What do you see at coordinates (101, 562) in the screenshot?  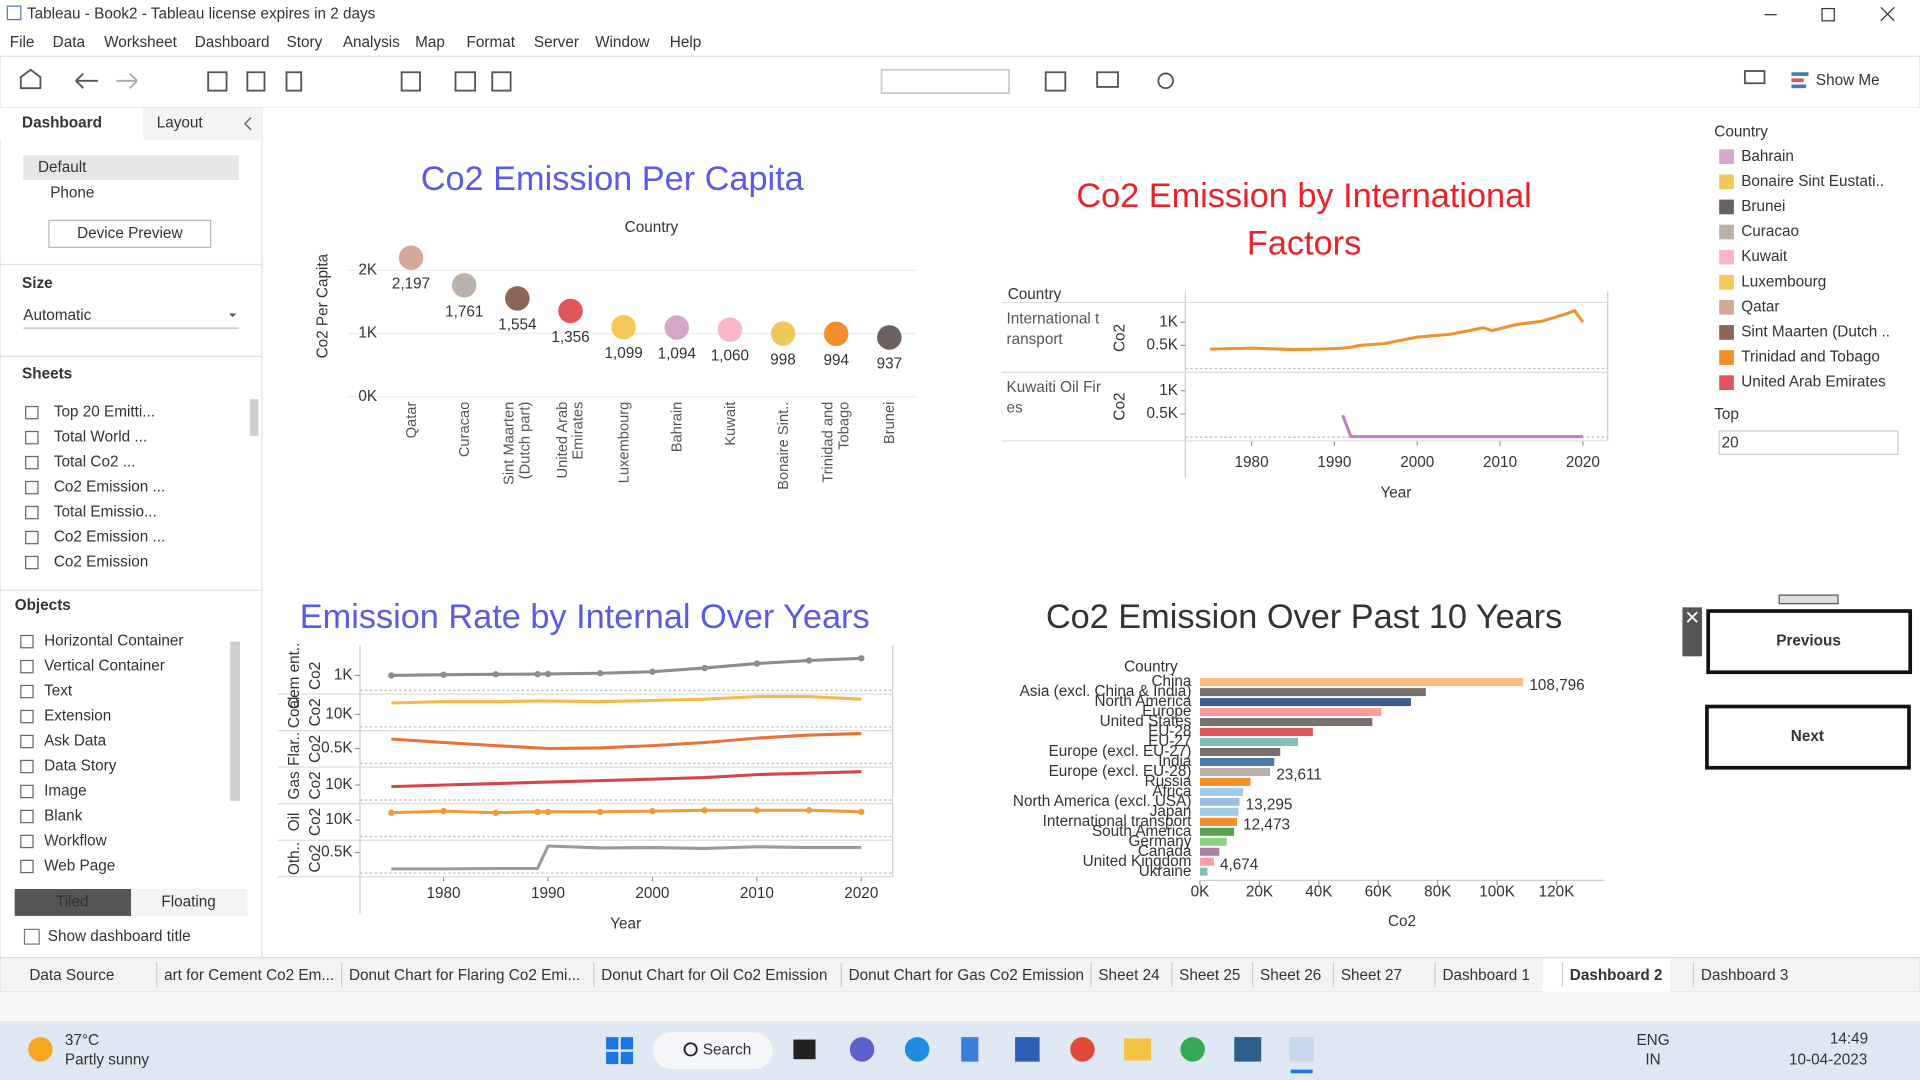 I see `sheet-item: Co2 Emission` at bounding box center [101, 562].